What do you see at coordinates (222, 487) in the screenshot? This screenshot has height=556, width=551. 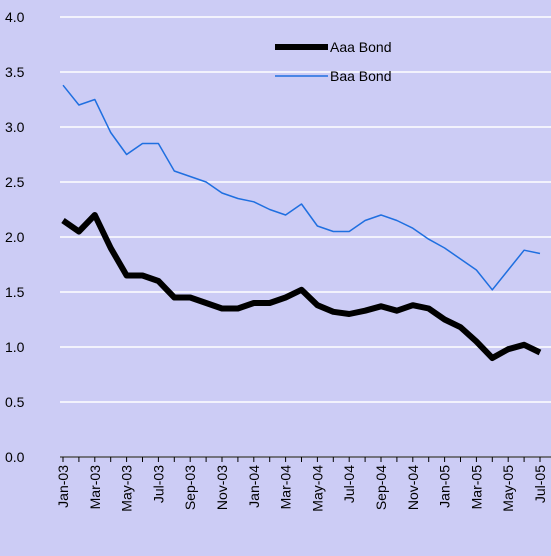 I see `x-tick-label: Nov-03` at bounding box center [222, 487].